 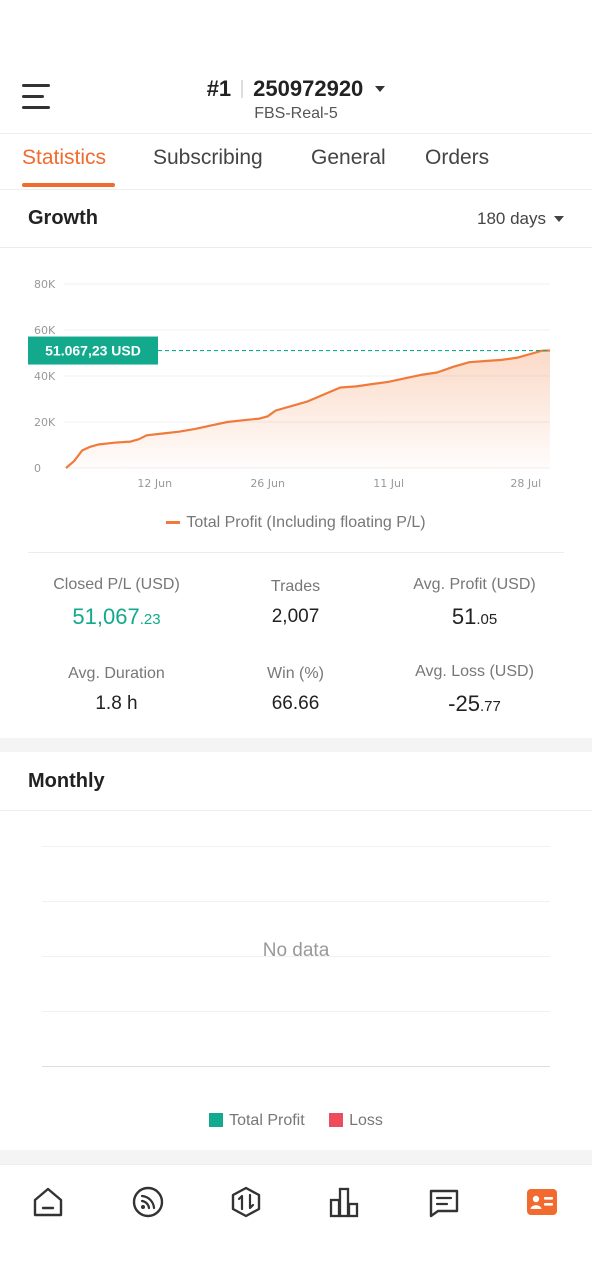 What do you see at coordinates (511, 218) in the screenshot?
I see `period-label: 180 days` at bounding box center [511, 218].